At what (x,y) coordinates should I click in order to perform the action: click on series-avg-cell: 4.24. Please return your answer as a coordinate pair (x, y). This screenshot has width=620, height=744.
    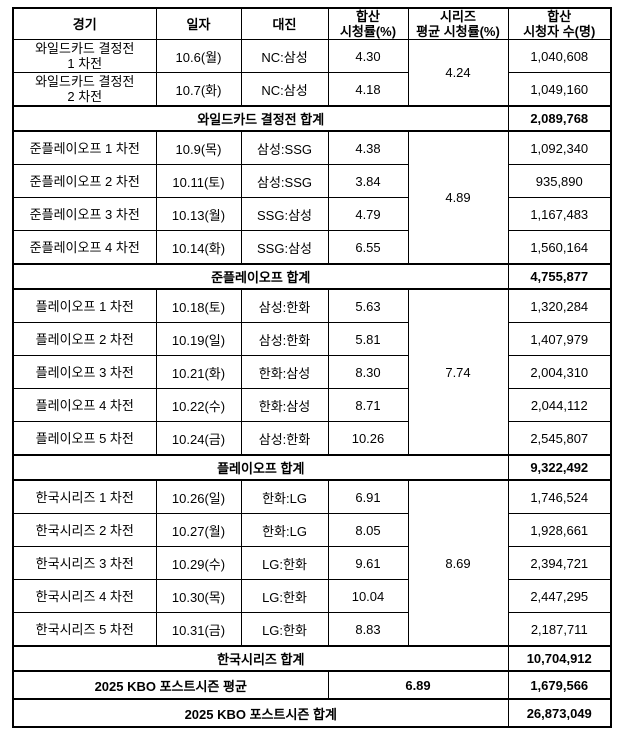
    Looking at the image, I should click on (458, 73).